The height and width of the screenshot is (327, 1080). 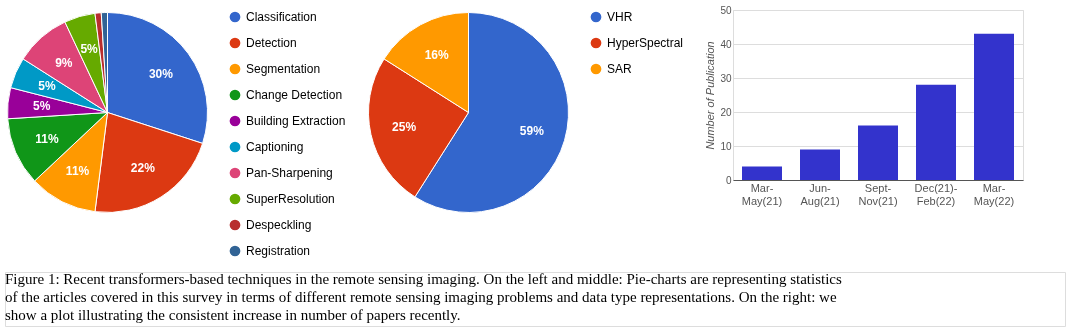 I want to click on legend-label: Building Extraction, so click(x=296, y=121).